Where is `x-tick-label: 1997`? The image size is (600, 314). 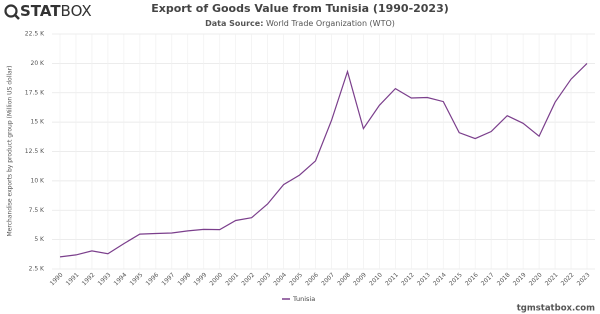 x-tick-label: 1997 is located at coordinates (169, 279).